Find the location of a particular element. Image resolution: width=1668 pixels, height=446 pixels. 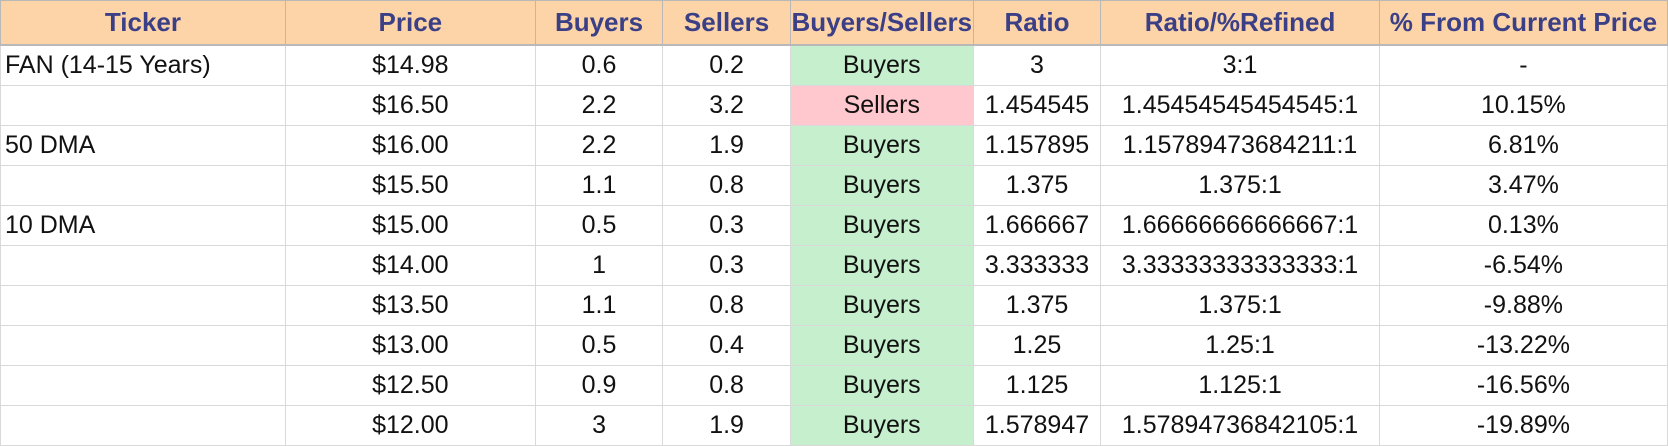

cell-pct-from-current: 10.15% is located at coordinates (1523, 105).